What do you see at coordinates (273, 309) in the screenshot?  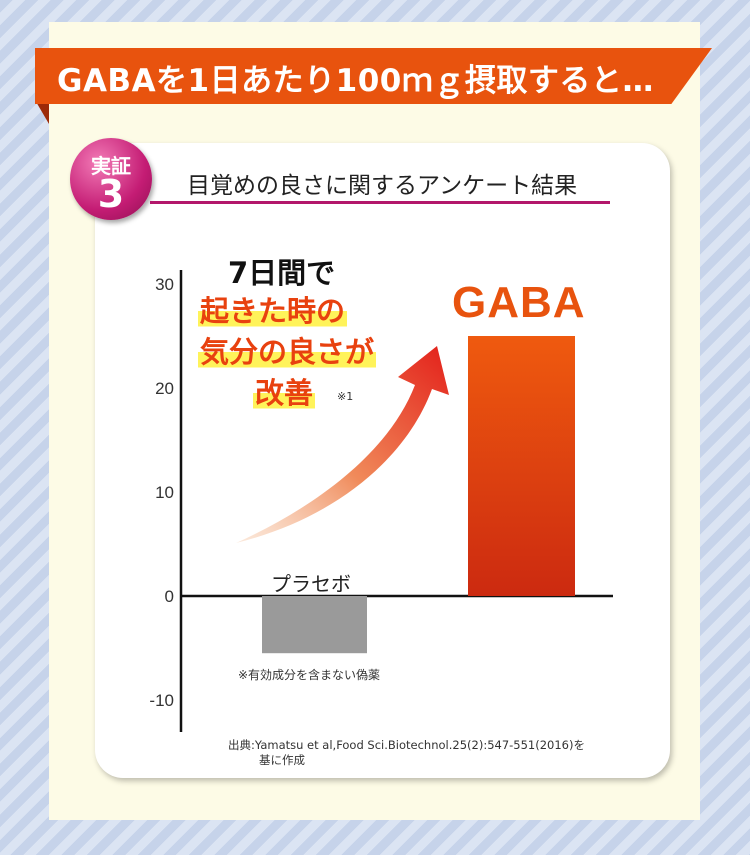 I see `headline-line-2: 起きた時の` at bounding box center [273, 309].